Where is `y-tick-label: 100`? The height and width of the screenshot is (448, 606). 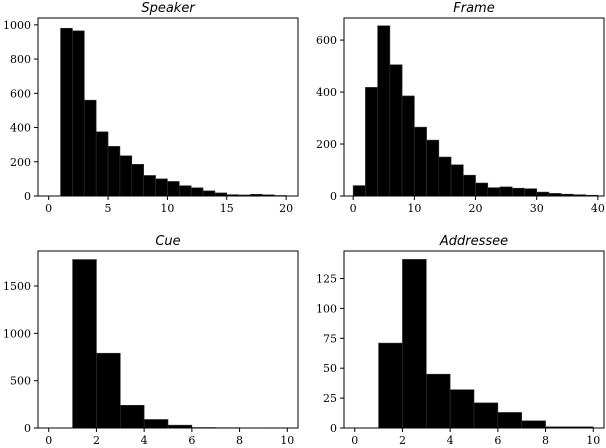
y-tick-label: 100 is located at coordinates (326, 308).